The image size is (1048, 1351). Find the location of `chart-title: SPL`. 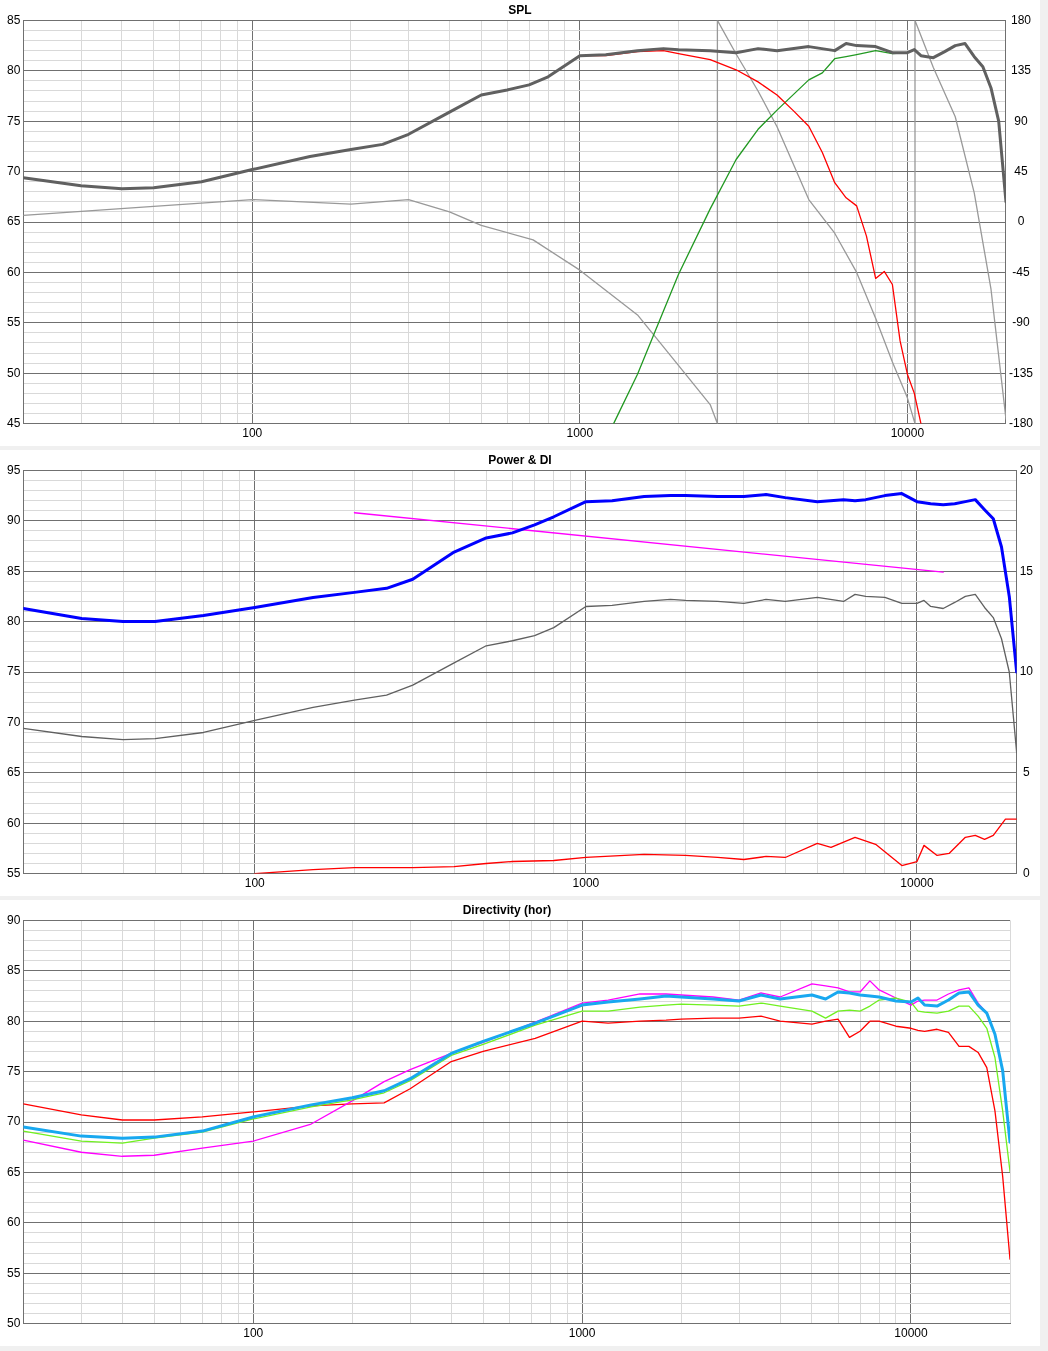

chart-title: SPL is located at coordinates (520, 9).